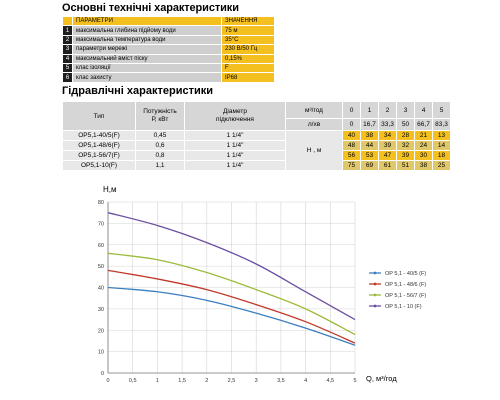 The height and width of the screenshot is (400, 500). Describe the element at coordinates (99, 135) in the screenshot. I see `hyd-model-type: OP5,1-40/5(F)` at that location.